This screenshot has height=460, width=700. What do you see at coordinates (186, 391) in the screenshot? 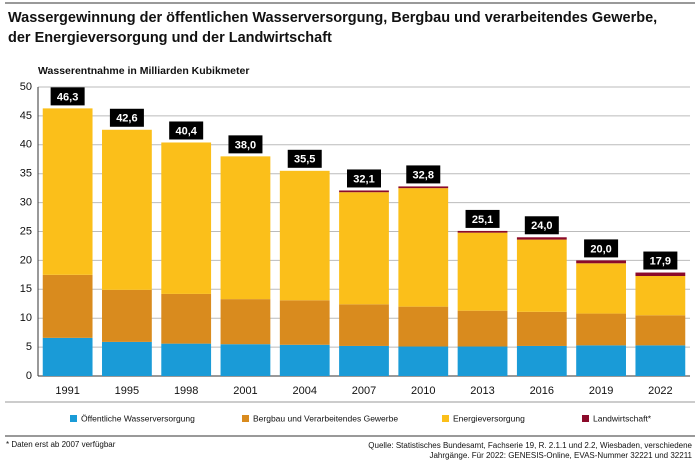
I see `x-tick-label: 1998` at bounding box center [186, 391].